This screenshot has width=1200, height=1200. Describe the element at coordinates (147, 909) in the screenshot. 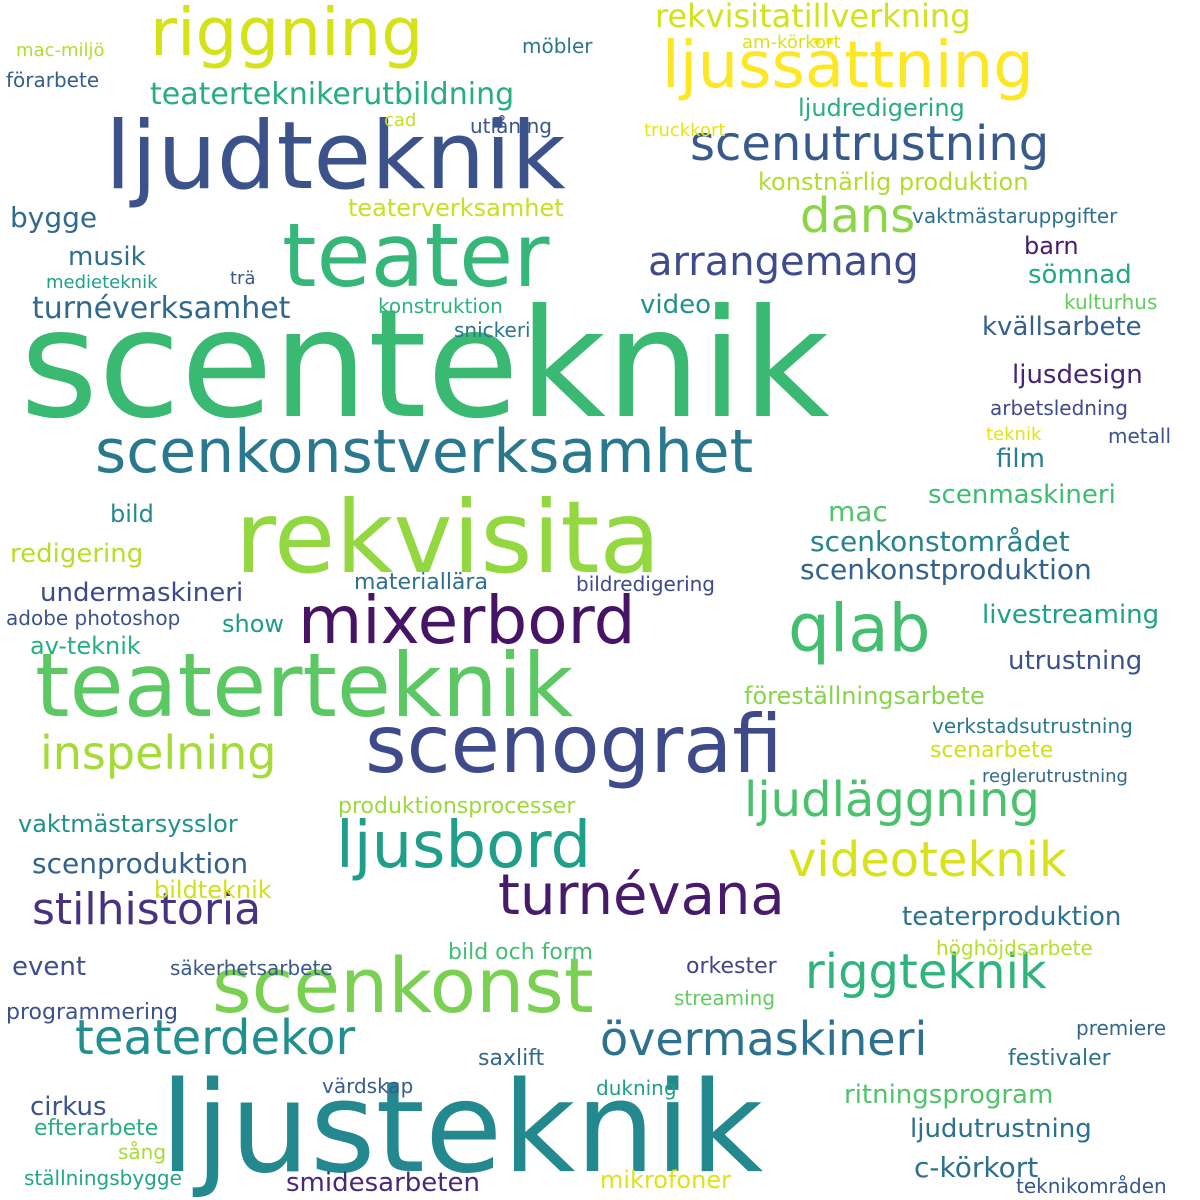

I see `cloud-word: stilhistoria` at that location.